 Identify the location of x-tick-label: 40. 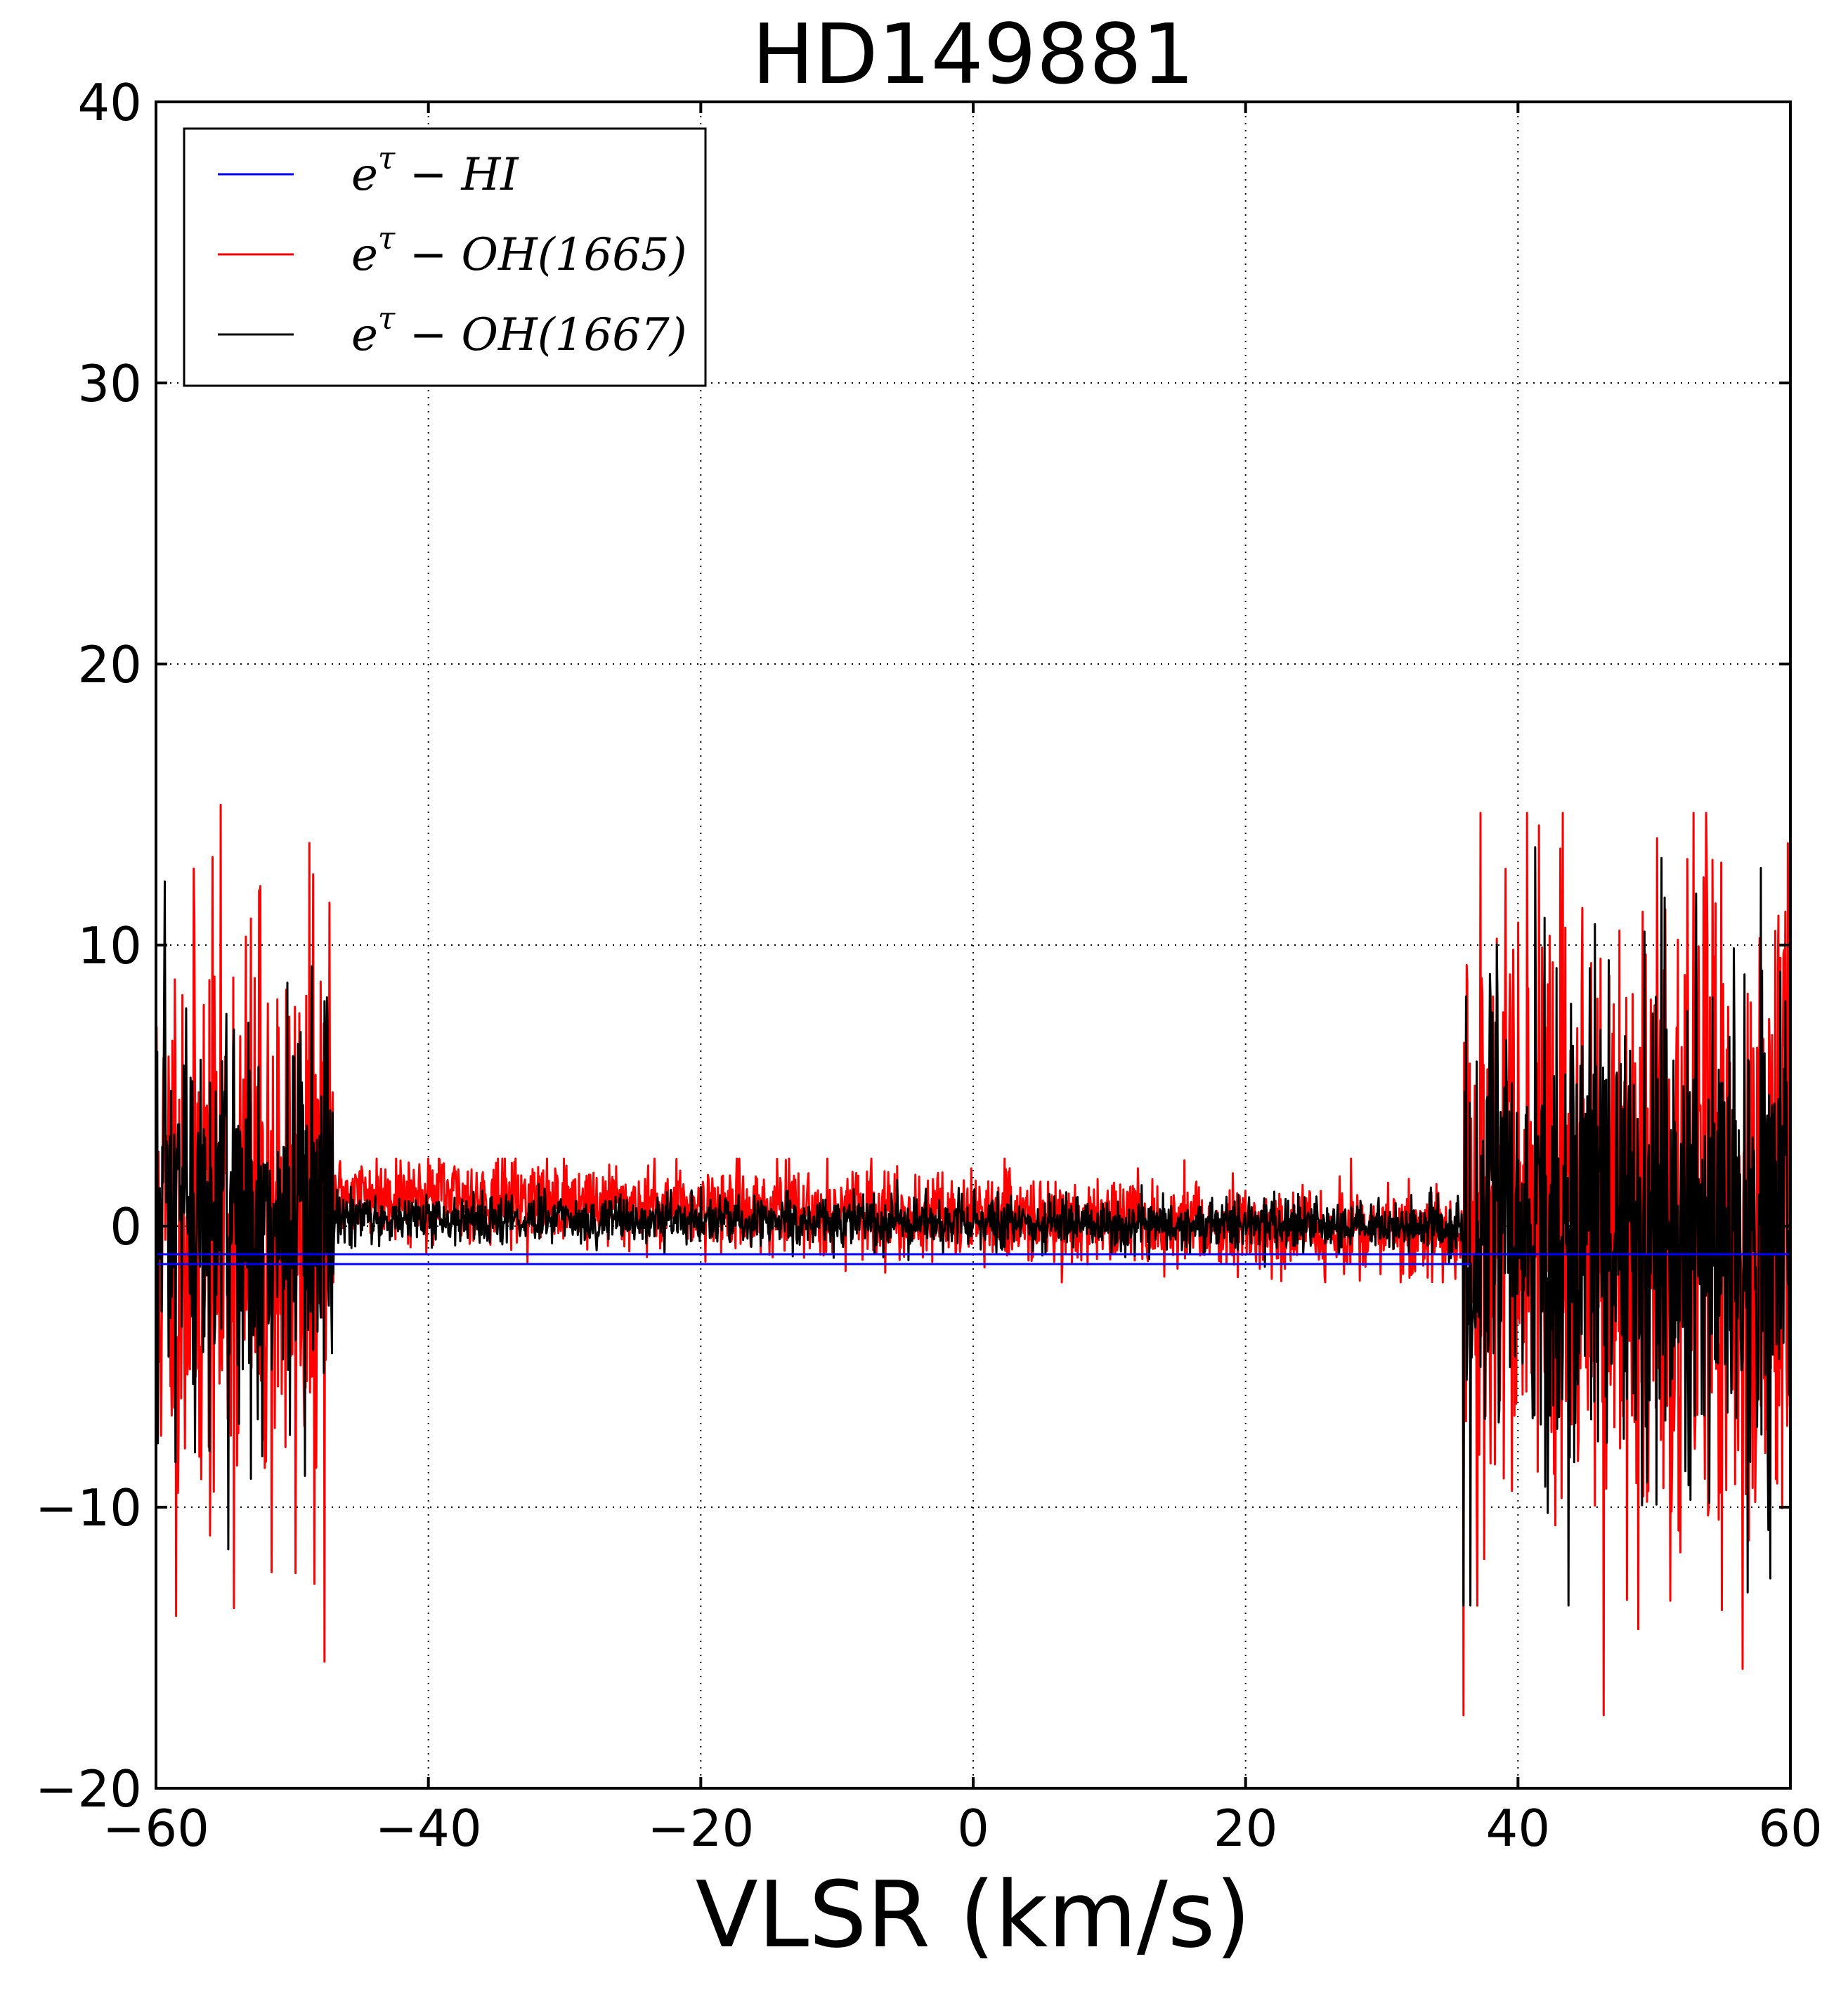
(1518, 1828).